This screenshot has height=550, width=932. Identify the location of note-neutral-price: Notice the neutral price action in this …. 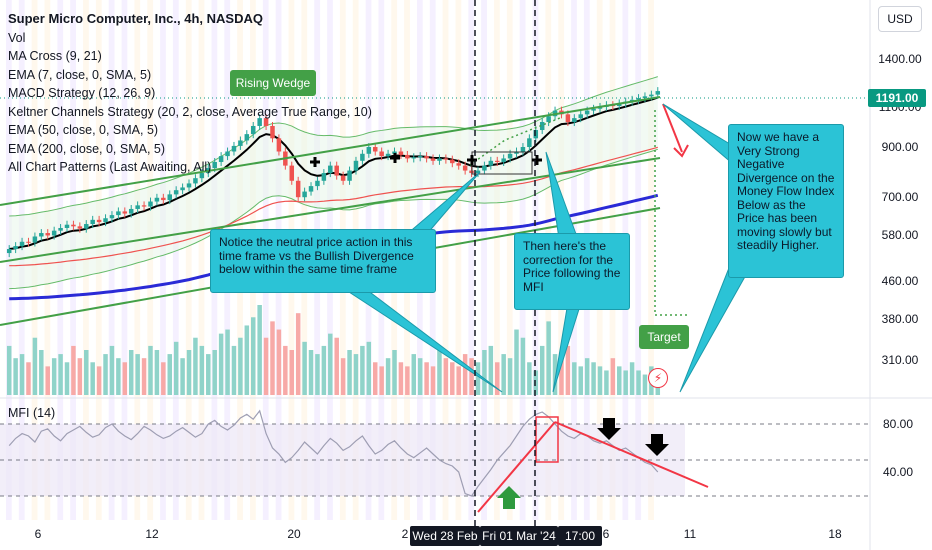
(323, 261).